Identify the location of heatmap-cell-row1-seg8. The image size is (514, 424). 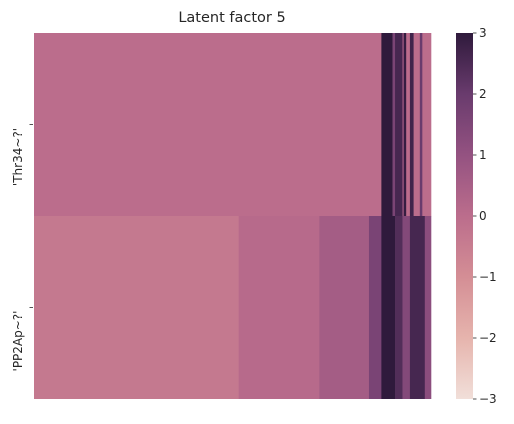
(411, 125).